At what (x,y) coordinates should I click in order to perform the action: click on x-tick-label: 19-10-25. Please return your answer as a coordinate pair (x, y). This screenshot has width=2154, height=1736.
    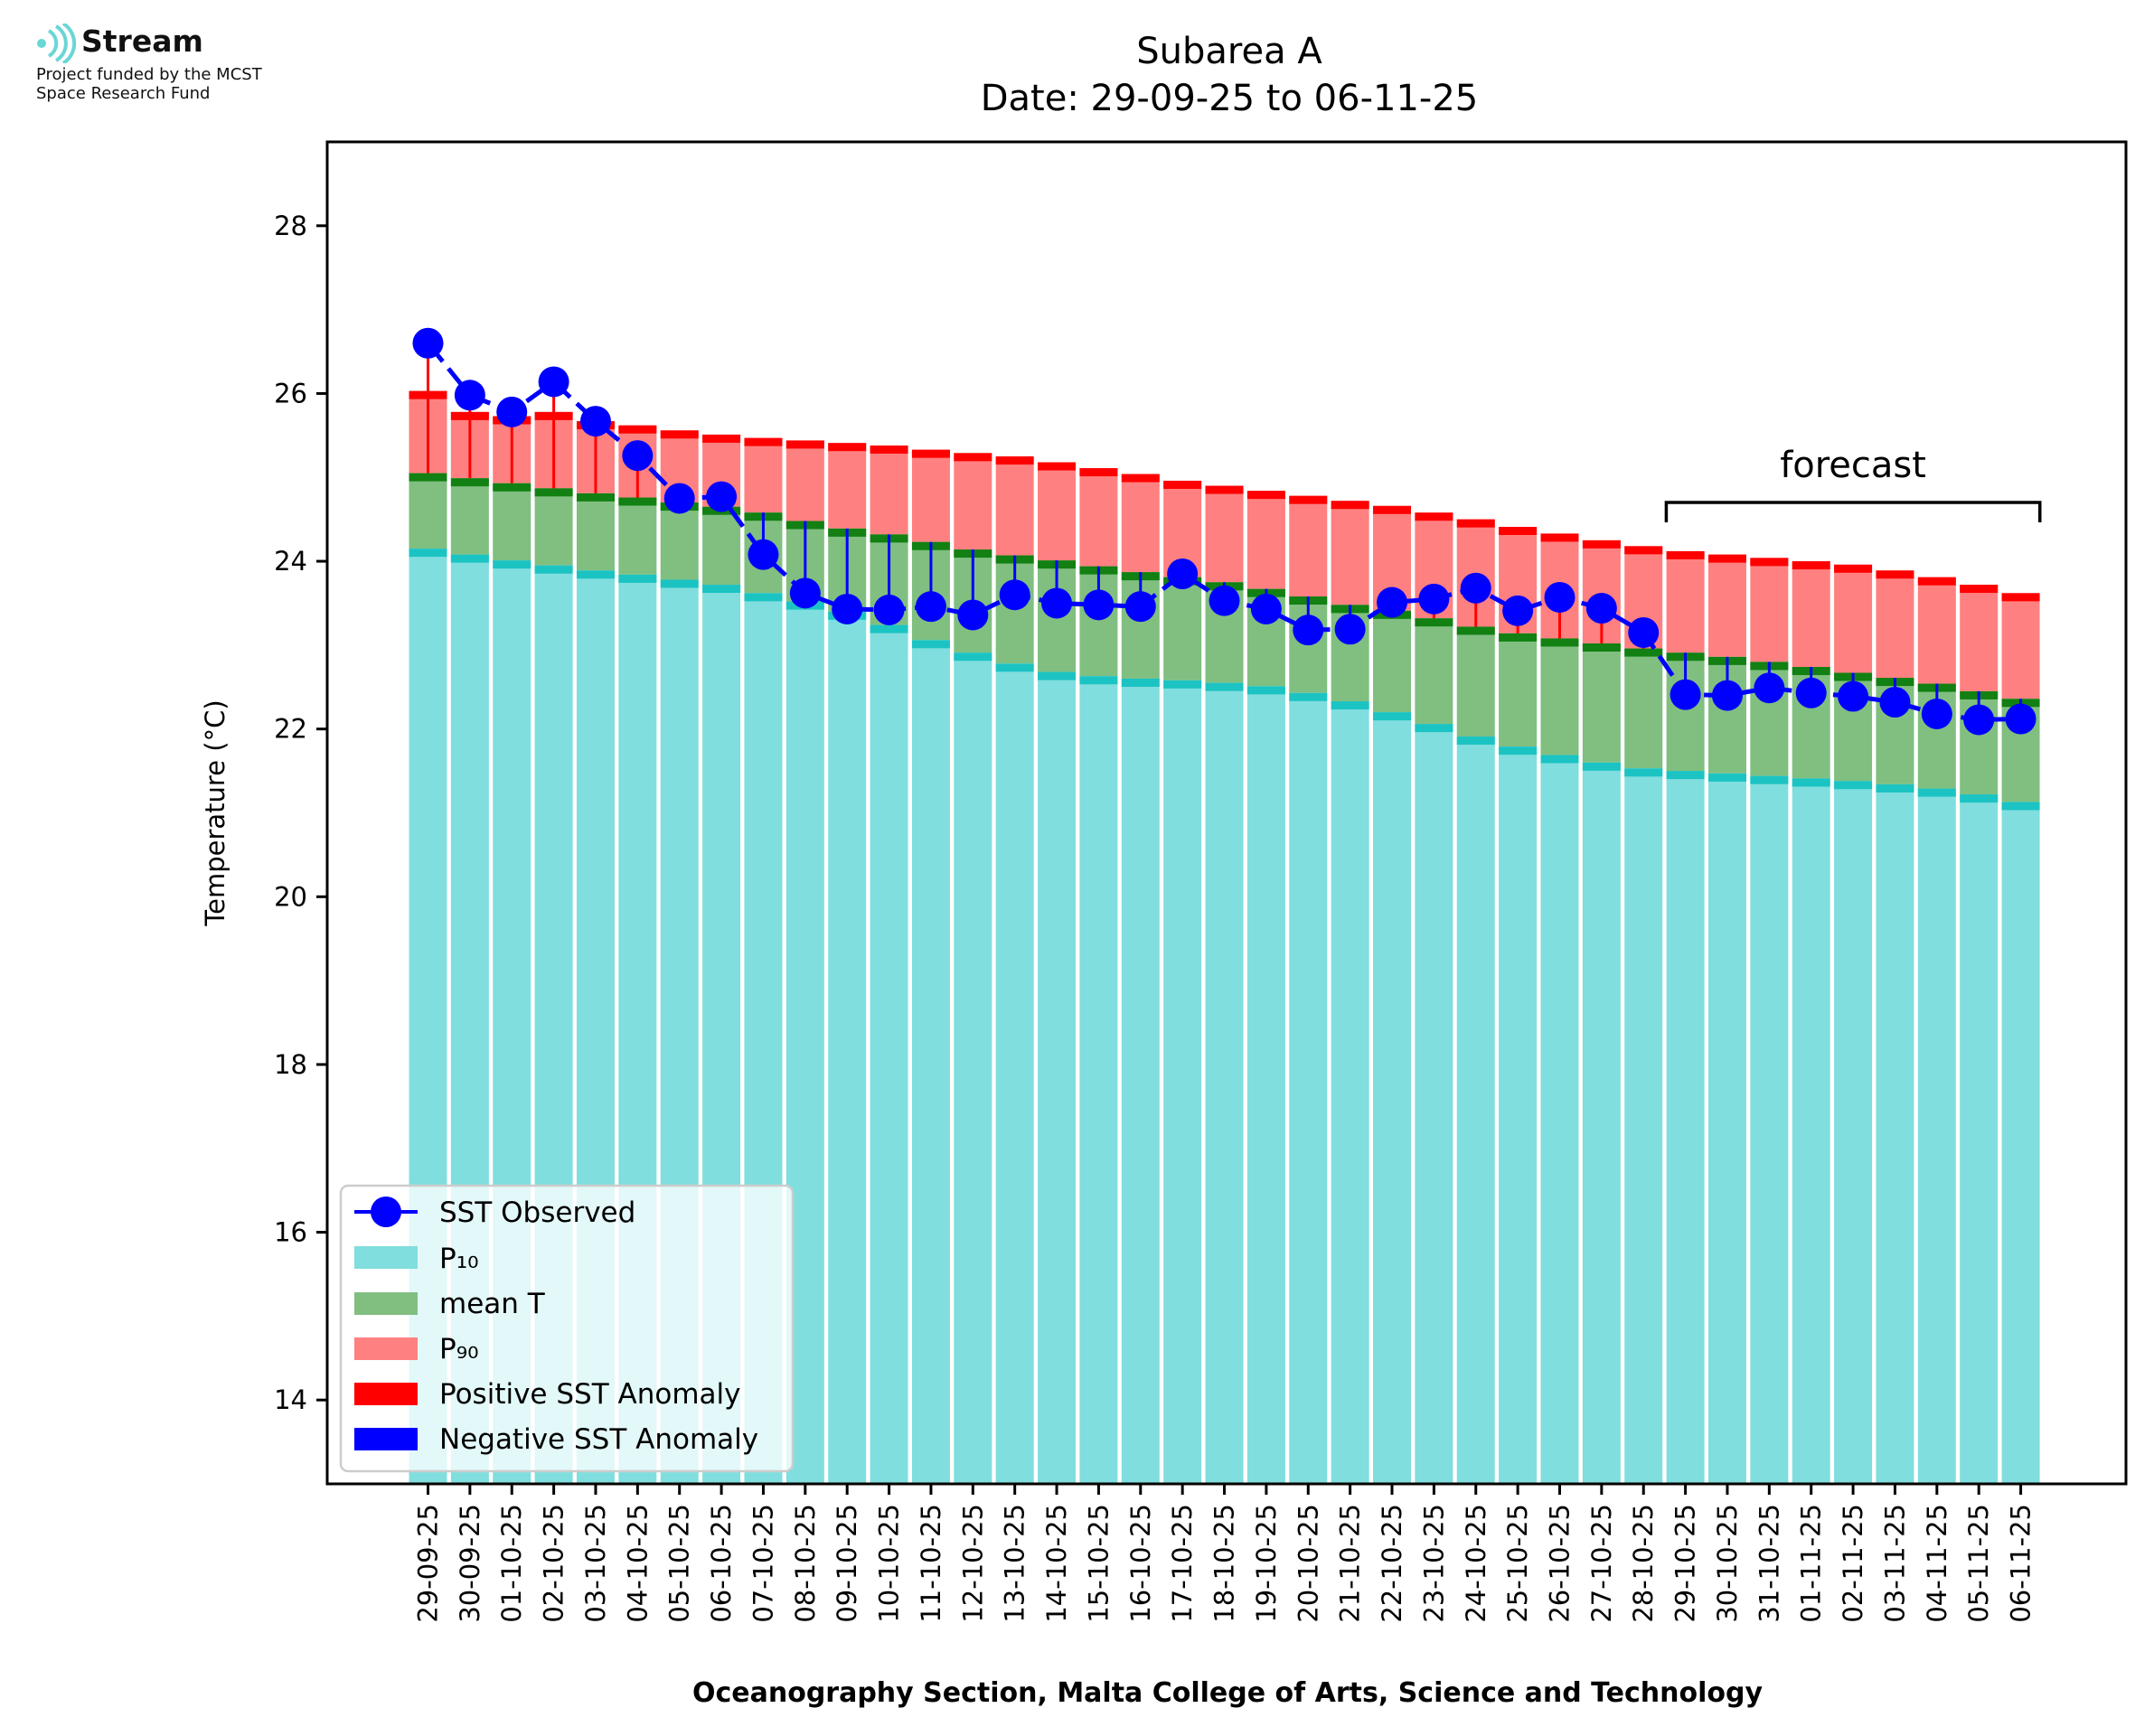
    Looking at the image, I should click on (1266, 1564).